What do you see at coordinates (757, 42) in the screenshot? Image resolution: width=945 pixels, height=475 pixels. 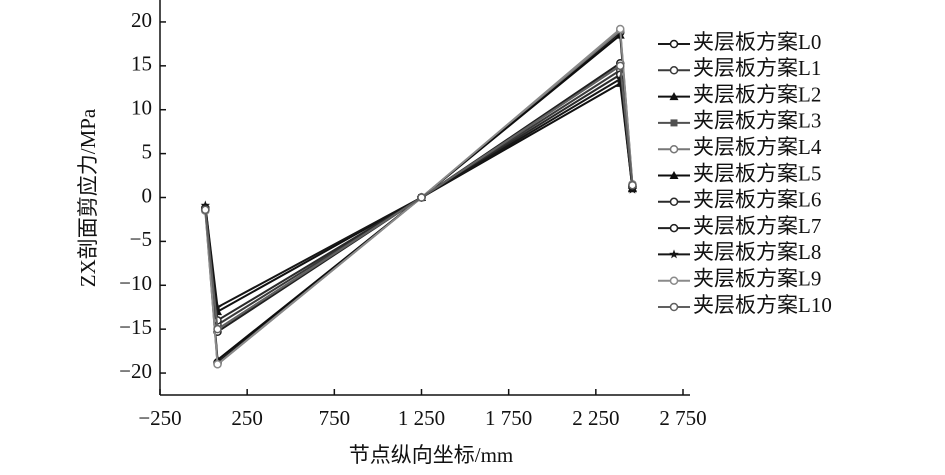 I see `legend-label: 夹层板方案L0` at bounding box center [757, 42].